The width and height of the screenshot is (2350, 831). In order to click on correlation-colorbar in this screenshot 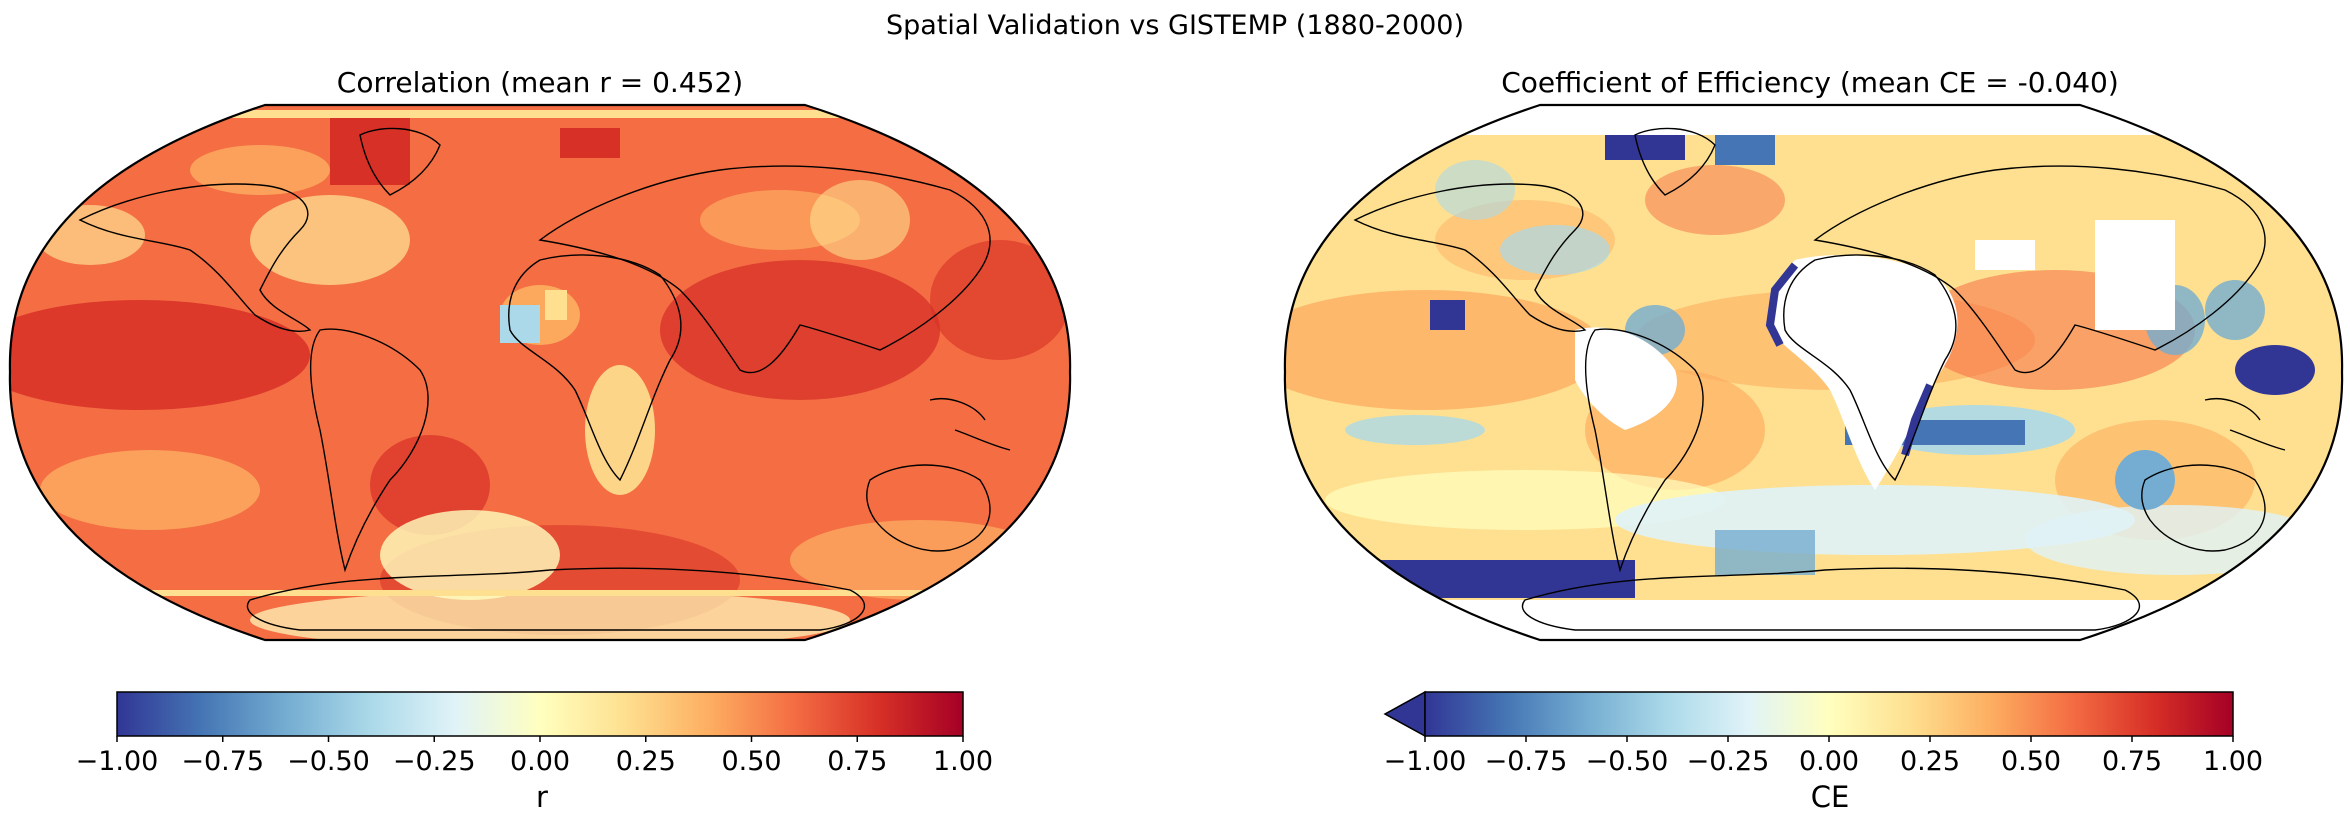, I will do `click(540, 716)`.